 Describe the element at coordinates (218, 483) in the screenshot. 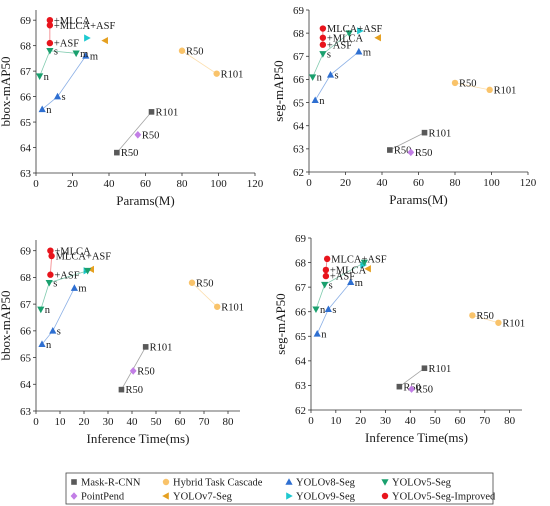

I see `legend-label: Hybrid Task Cascade` at that location.